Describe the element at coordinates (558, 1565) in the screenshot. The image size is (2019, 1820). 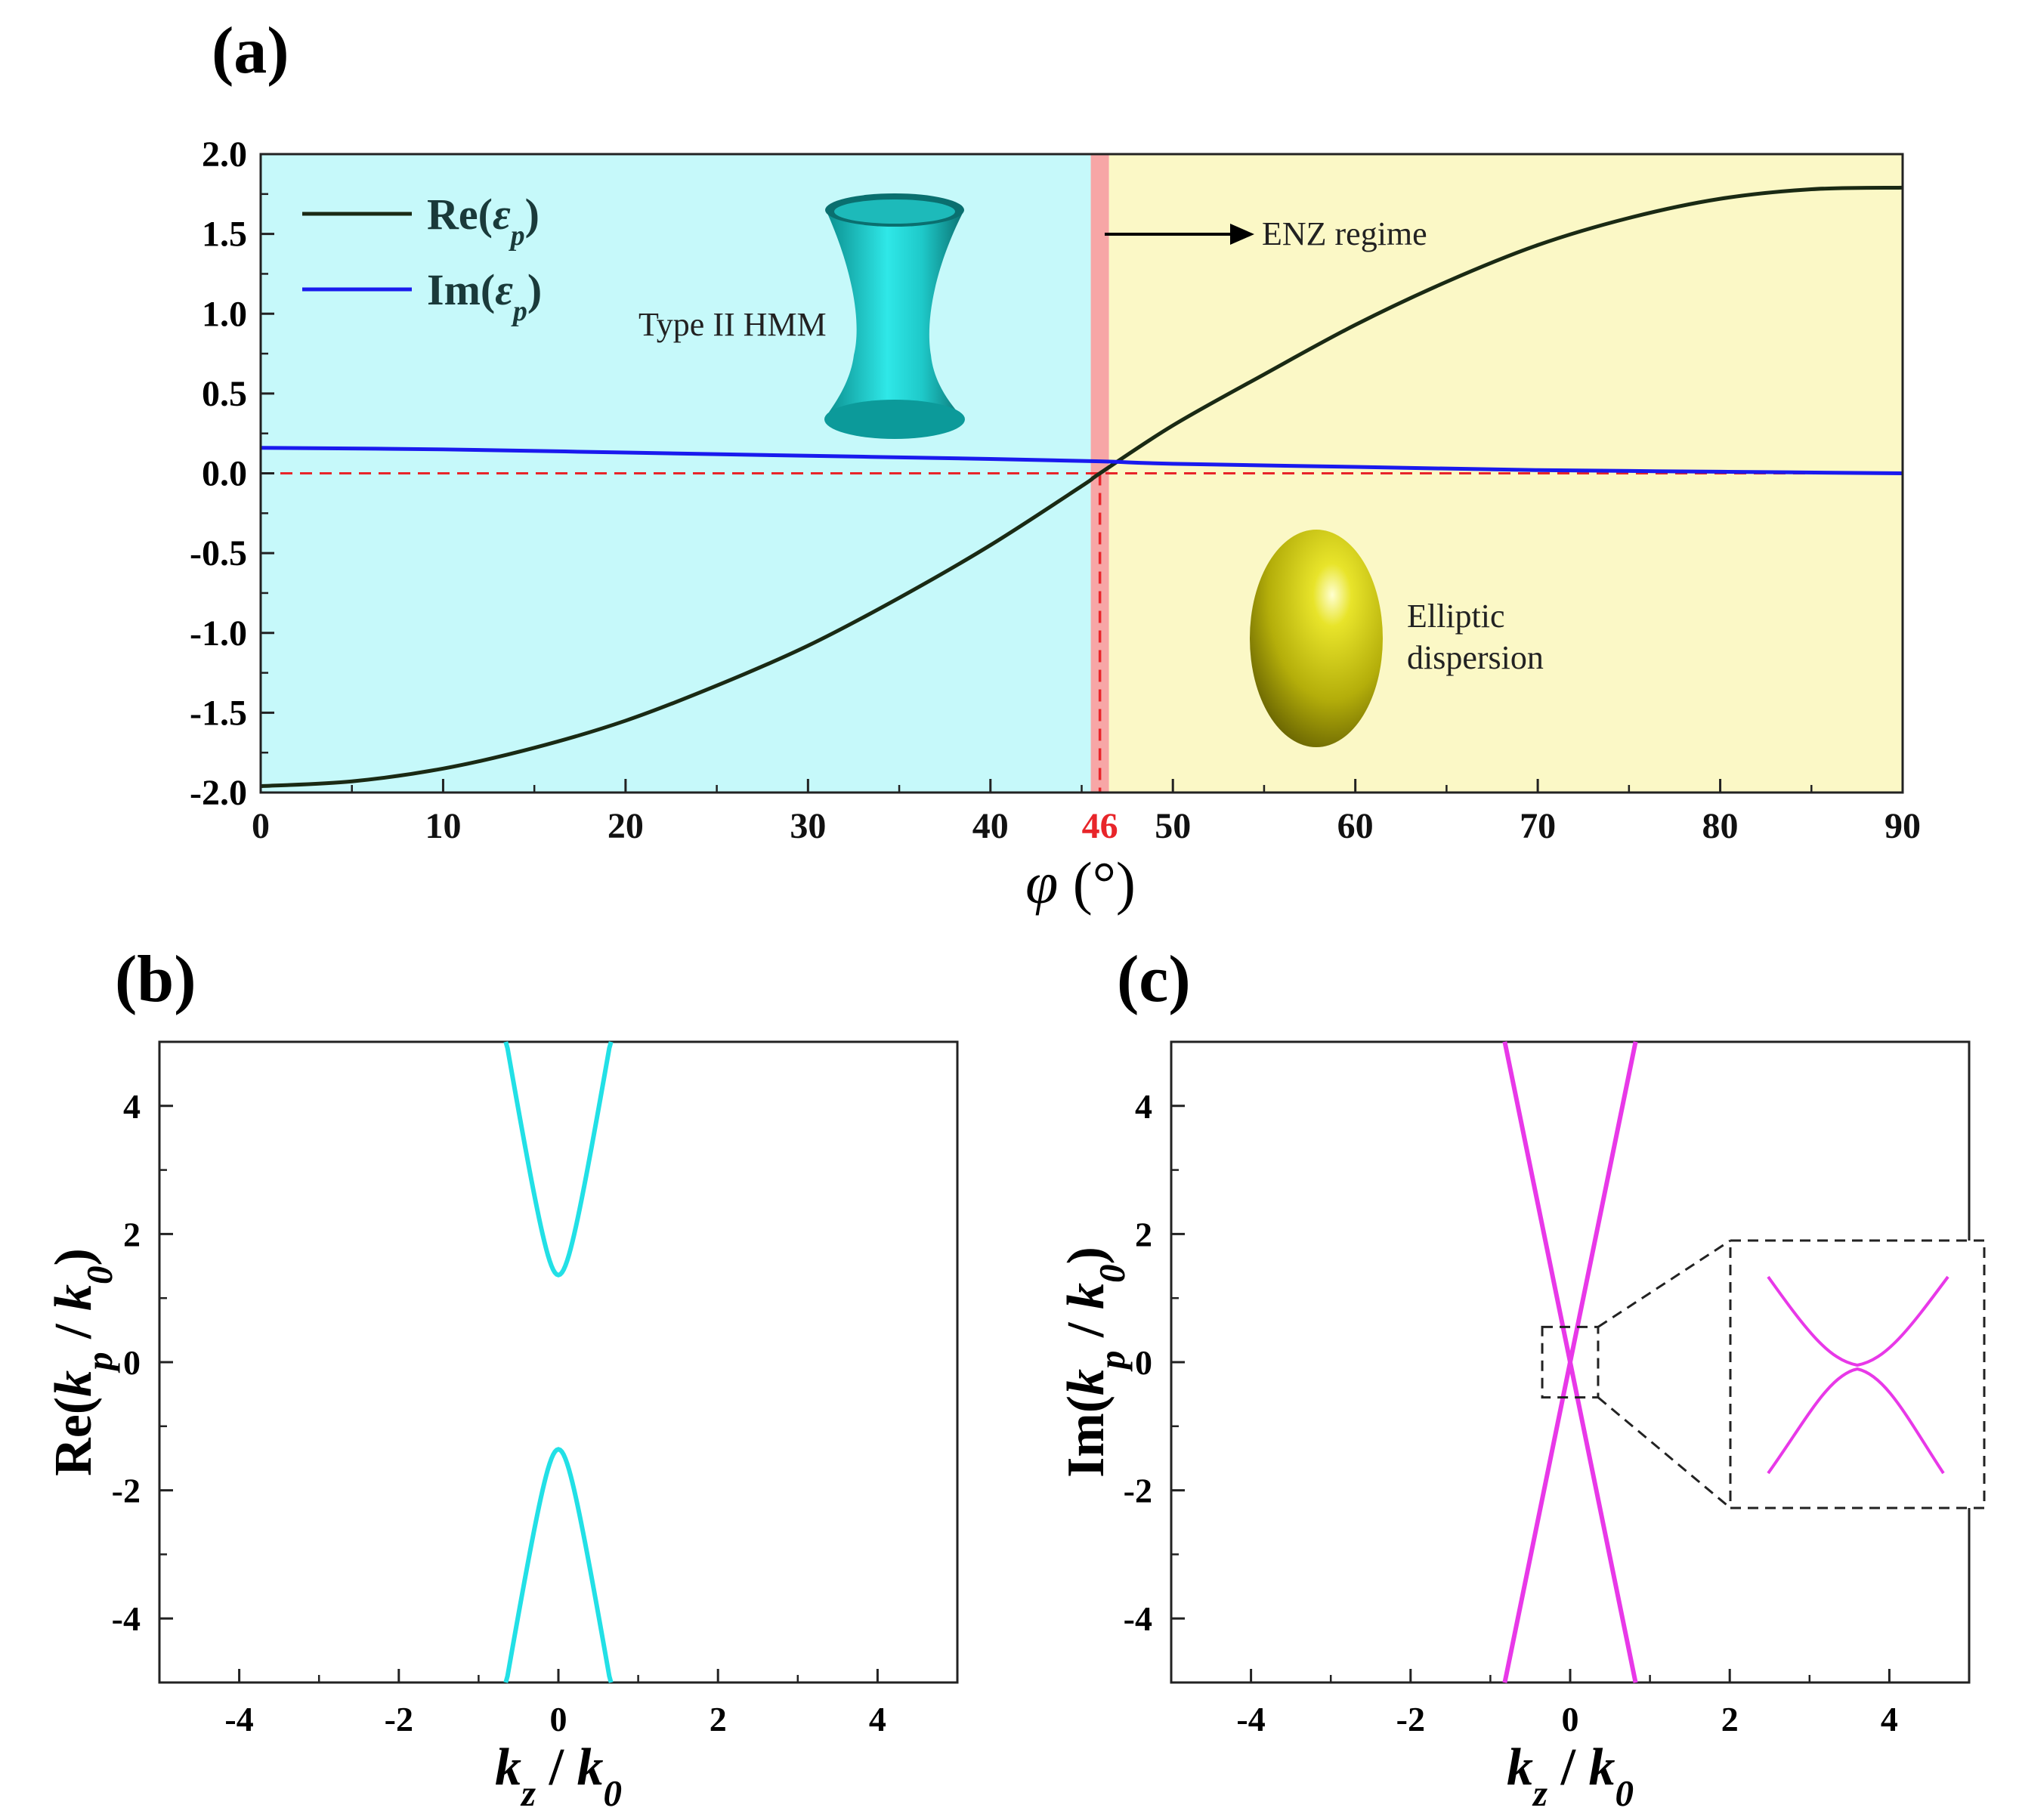
I see `series-lower-branch` at that location.